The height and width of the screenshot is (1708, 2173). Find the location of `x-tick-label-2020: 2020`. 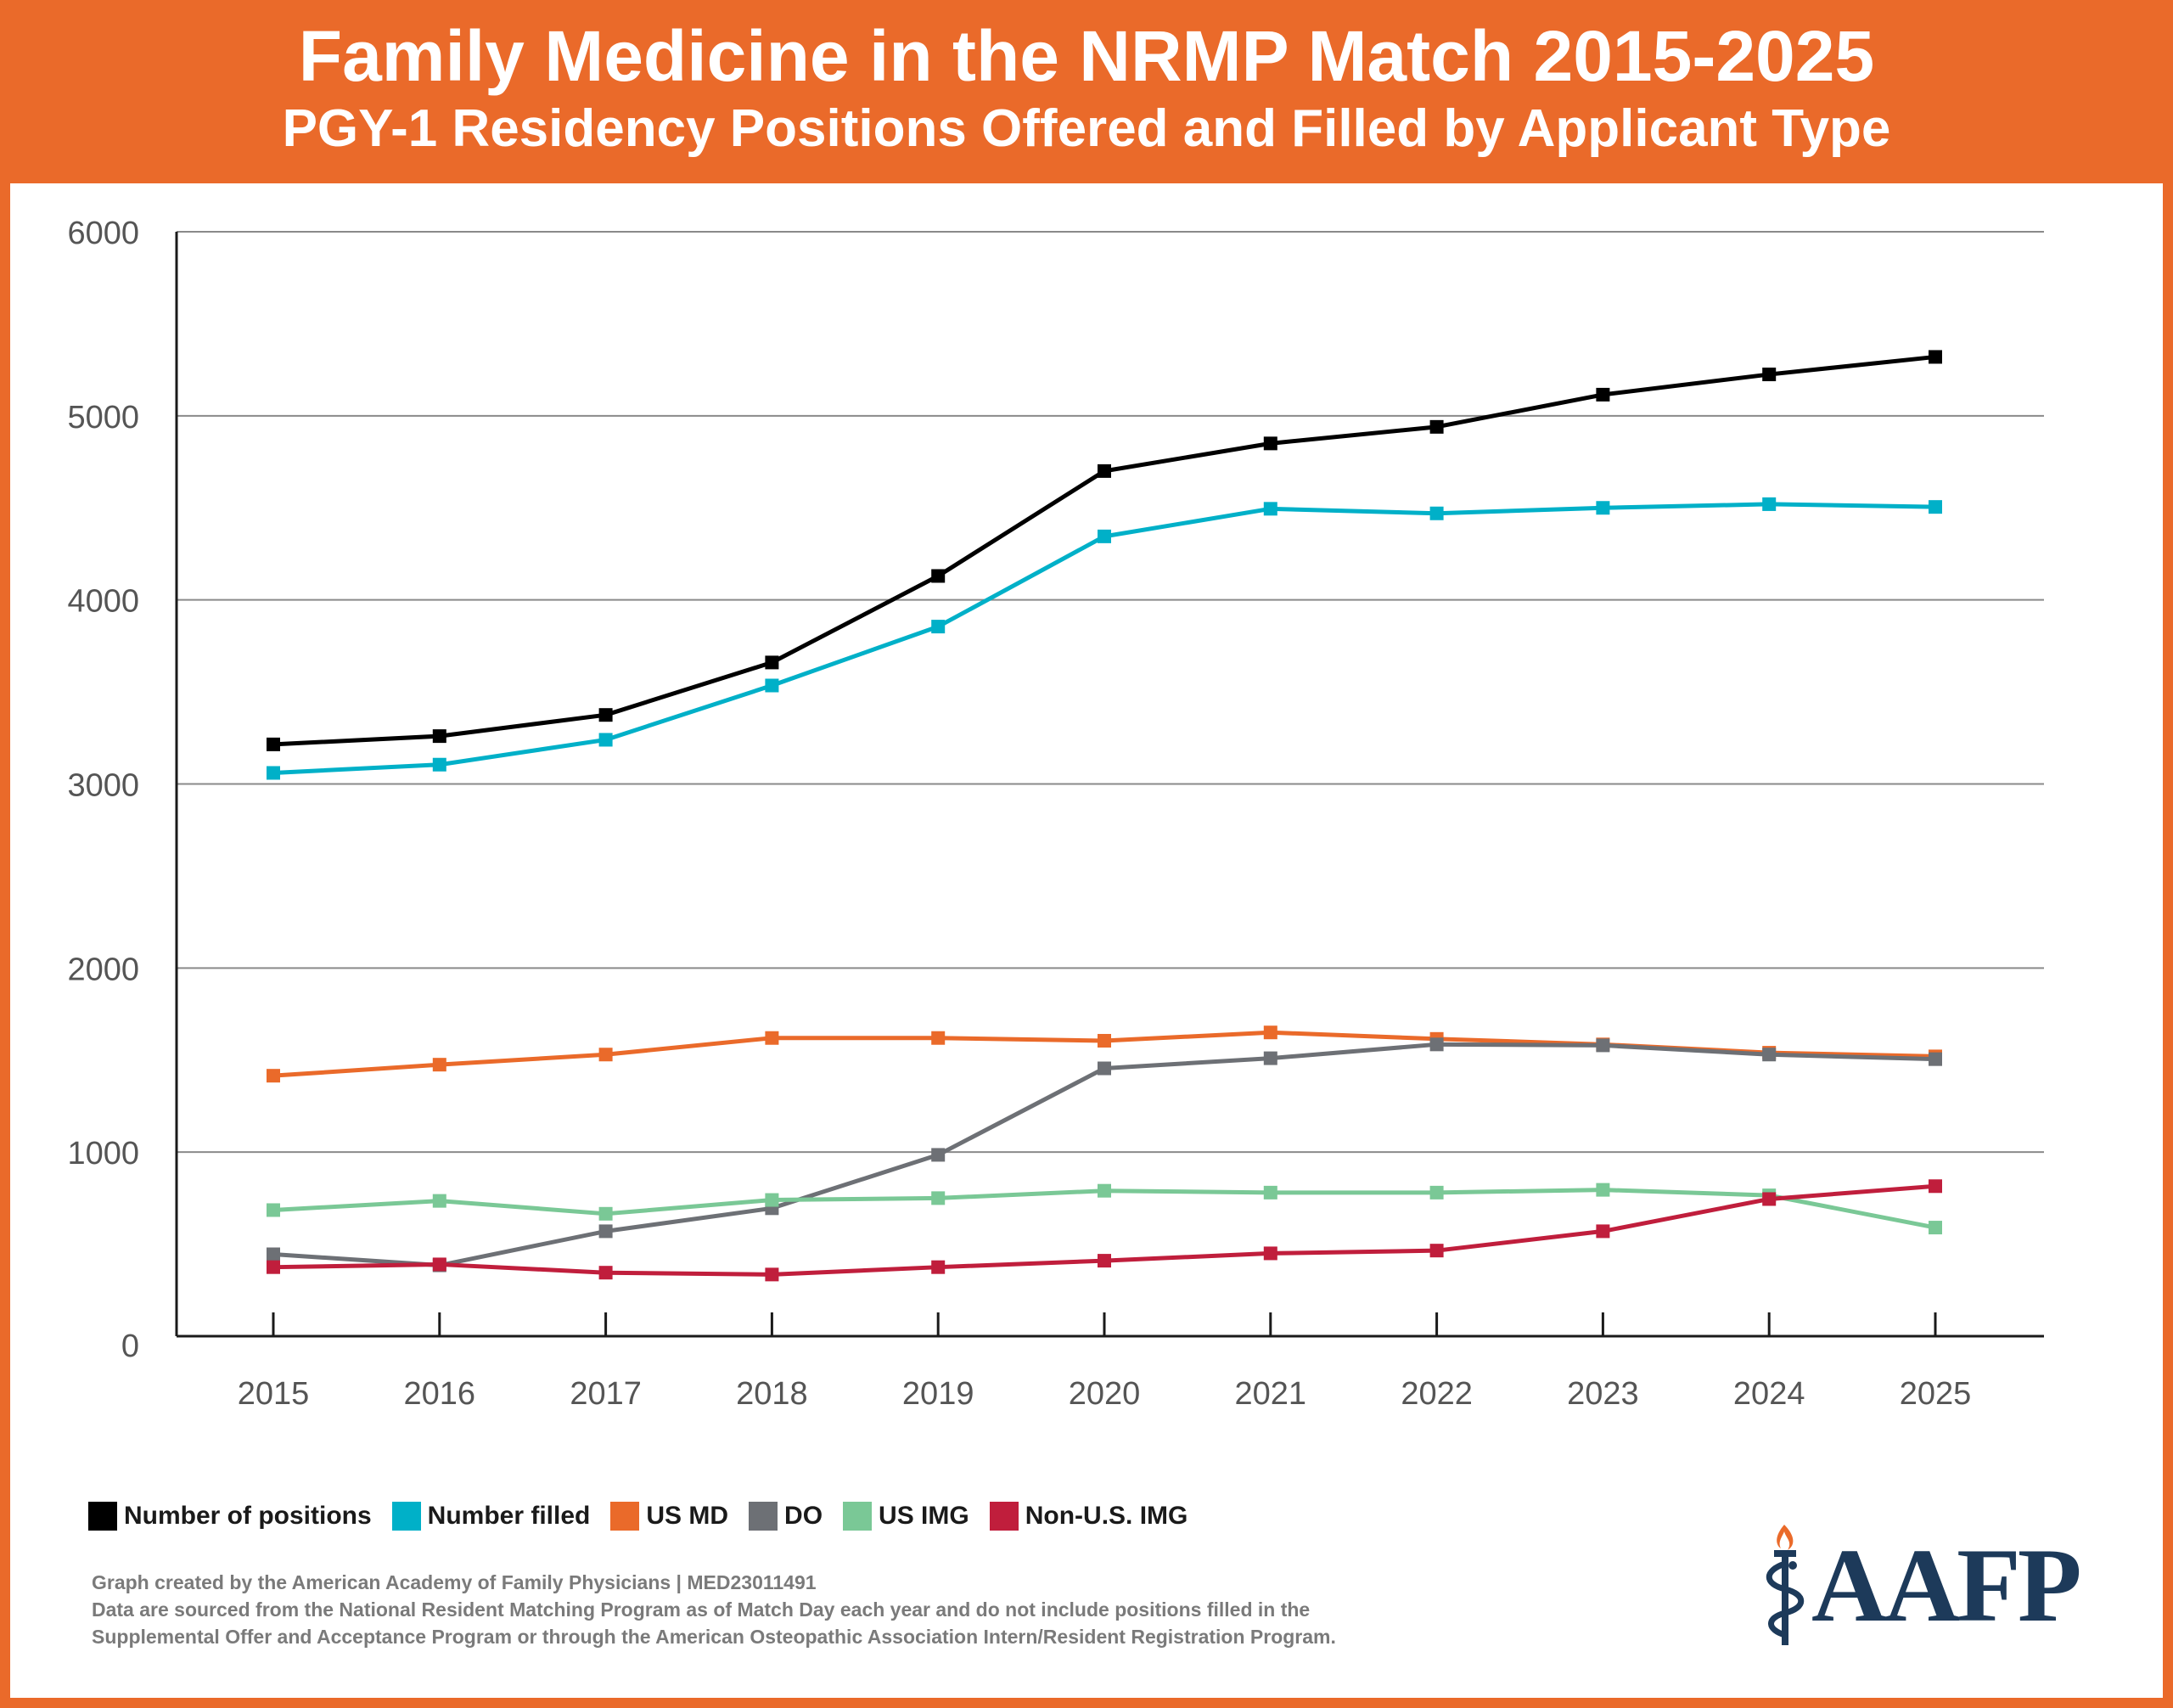

x-tick-label-2020: 2020 is located at coordinates (1105, 1394).